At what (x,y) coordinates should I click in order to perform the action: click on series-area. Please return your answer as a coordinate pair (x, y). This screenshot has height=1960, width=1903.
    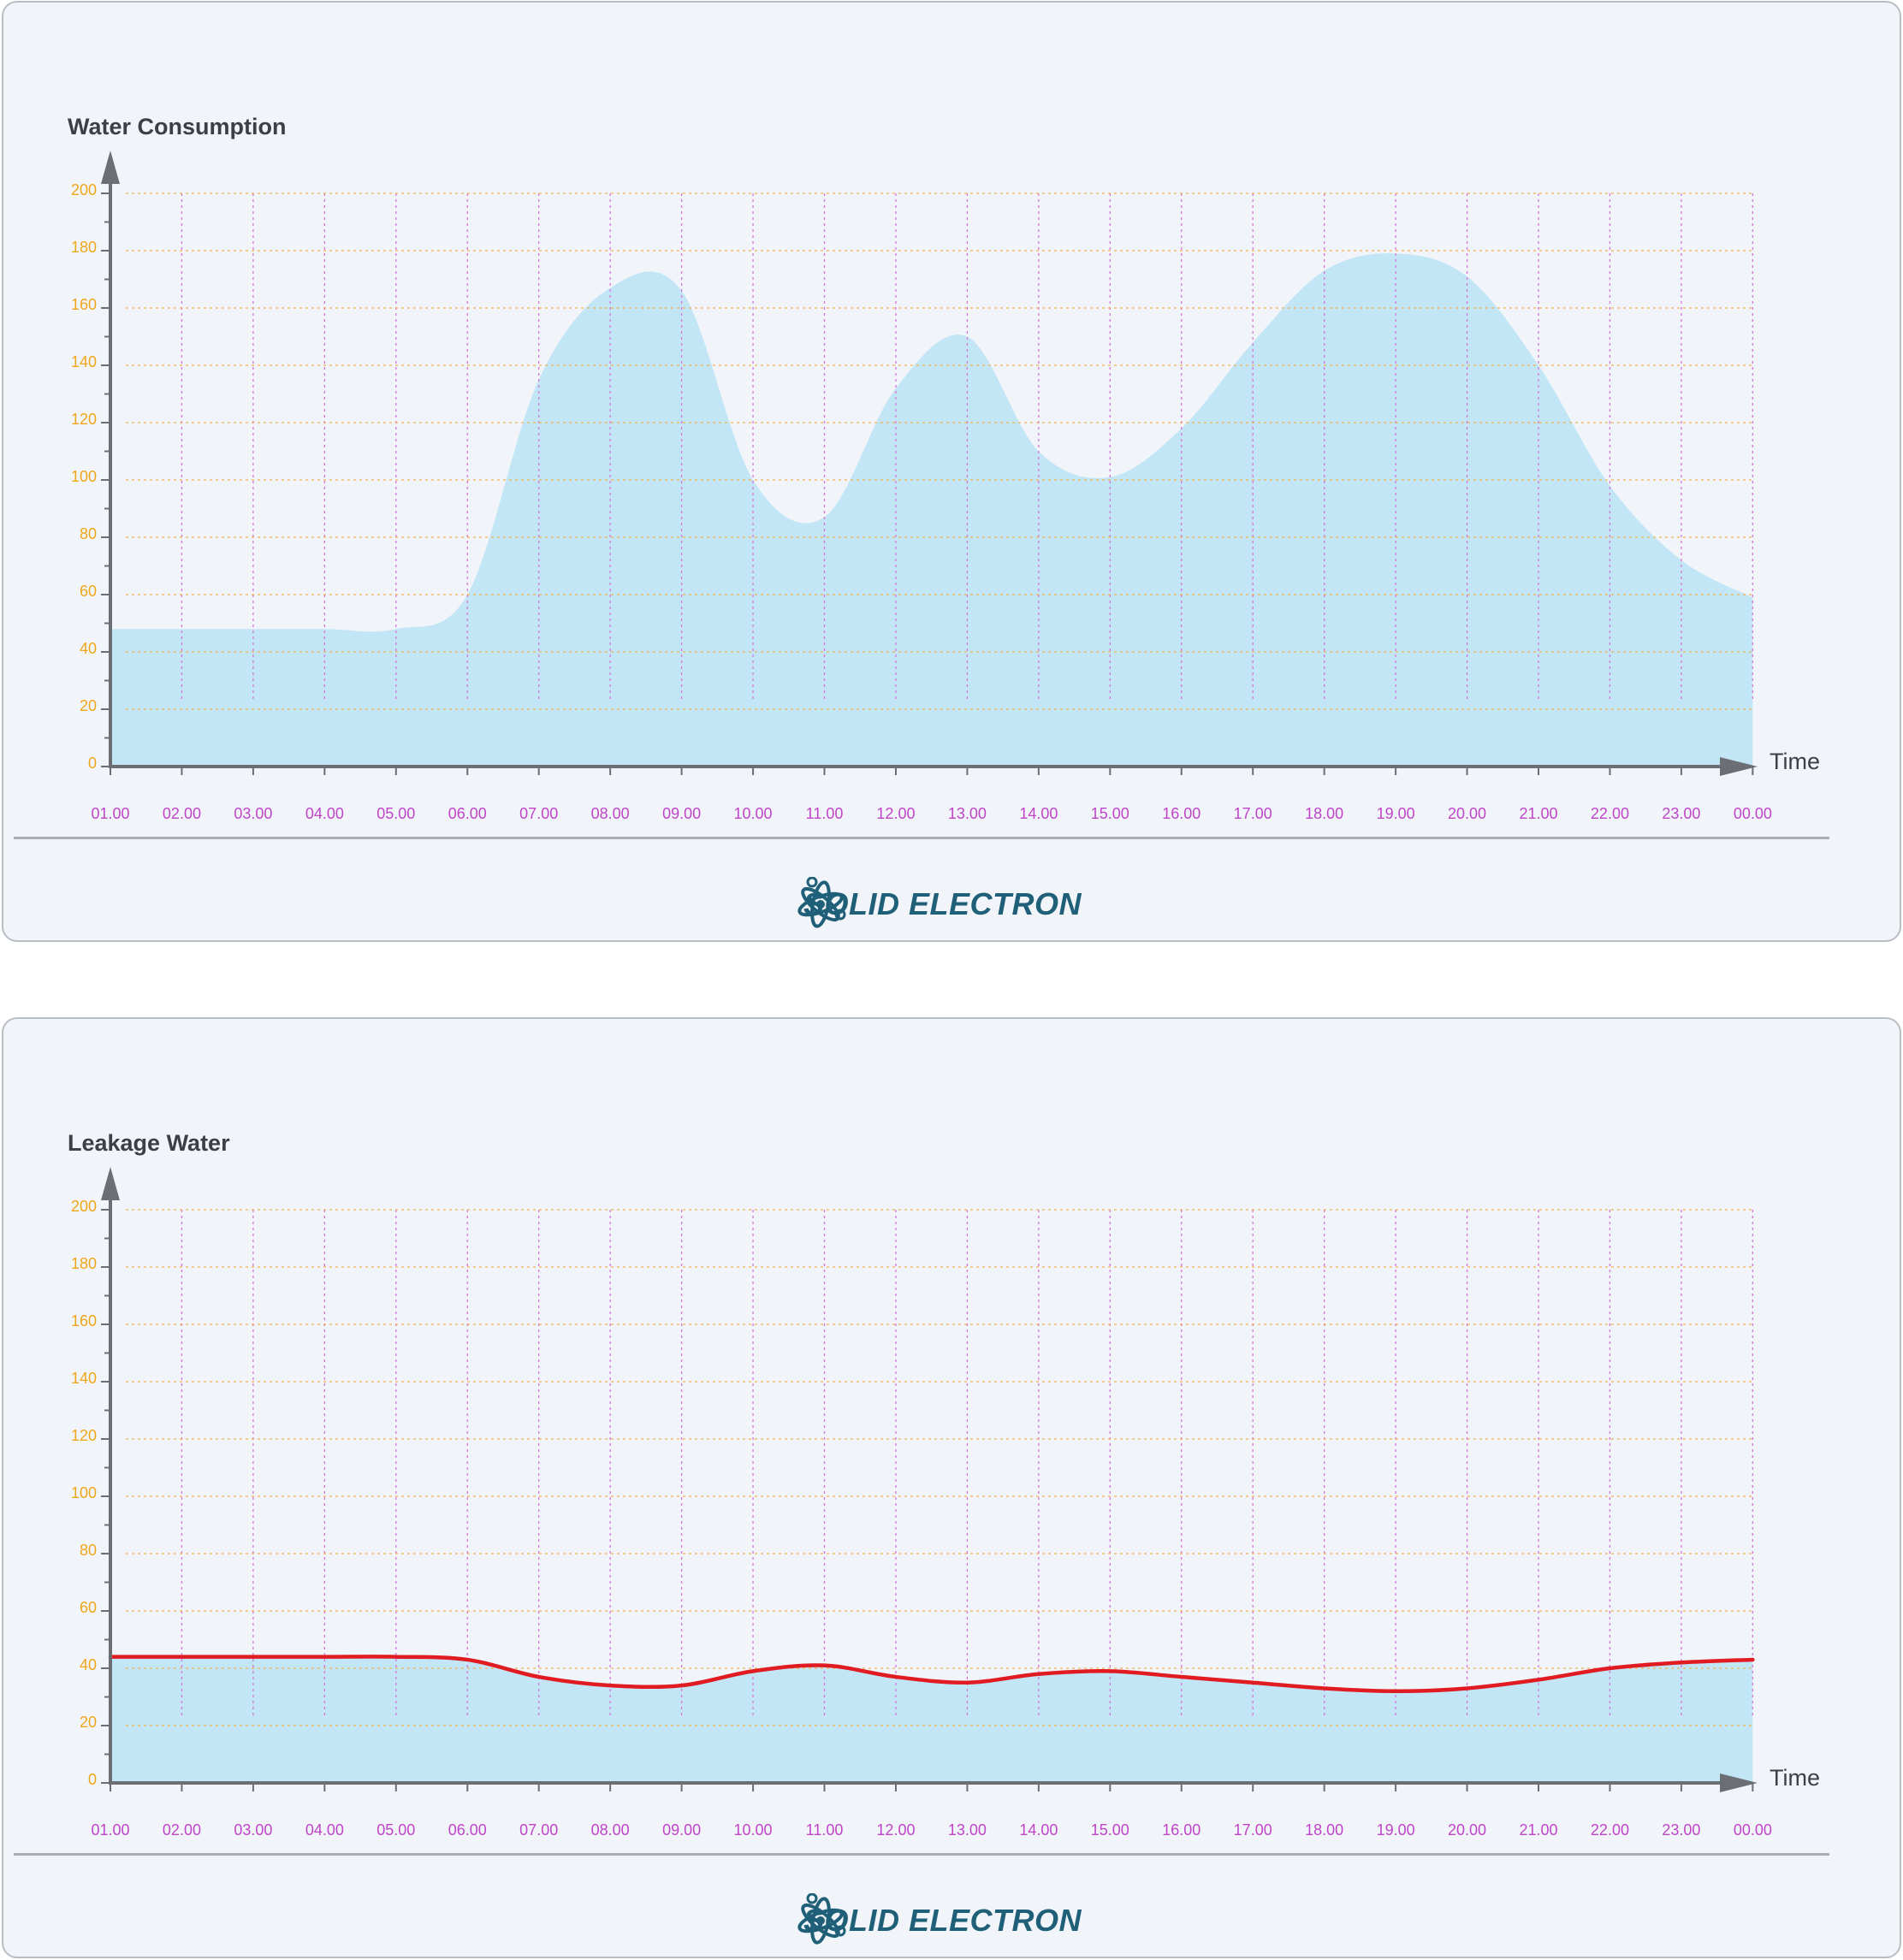
    Looking at the image, I should click on (931, 1719).